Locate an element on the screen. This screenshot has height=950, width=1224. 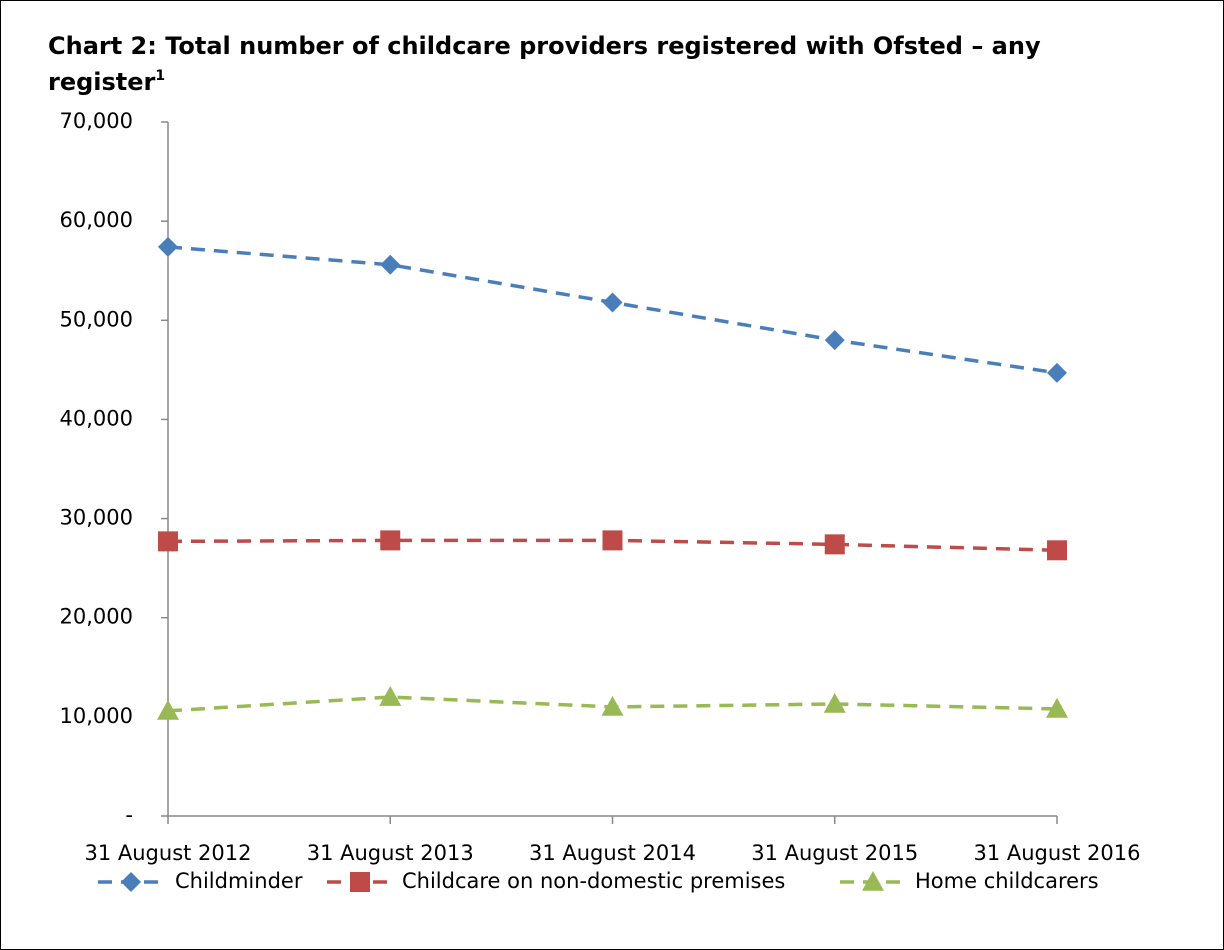
y-tick-label: 40,000 is located at coordinates (96, 418).